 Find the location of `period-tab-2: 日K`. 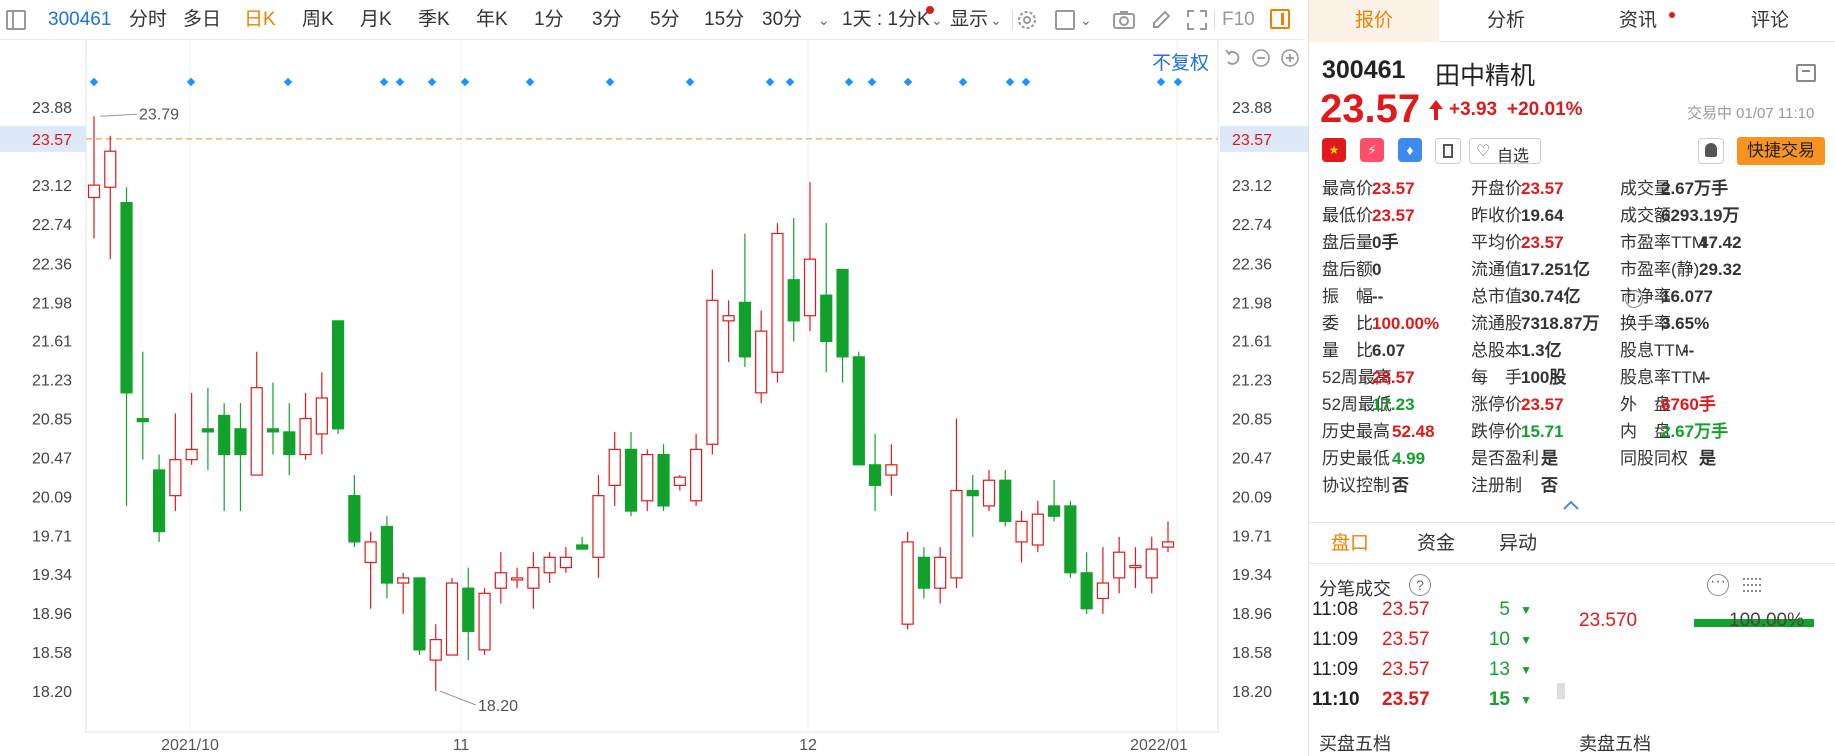

period-tab-2: 日K is located at coordinates (260, 19).